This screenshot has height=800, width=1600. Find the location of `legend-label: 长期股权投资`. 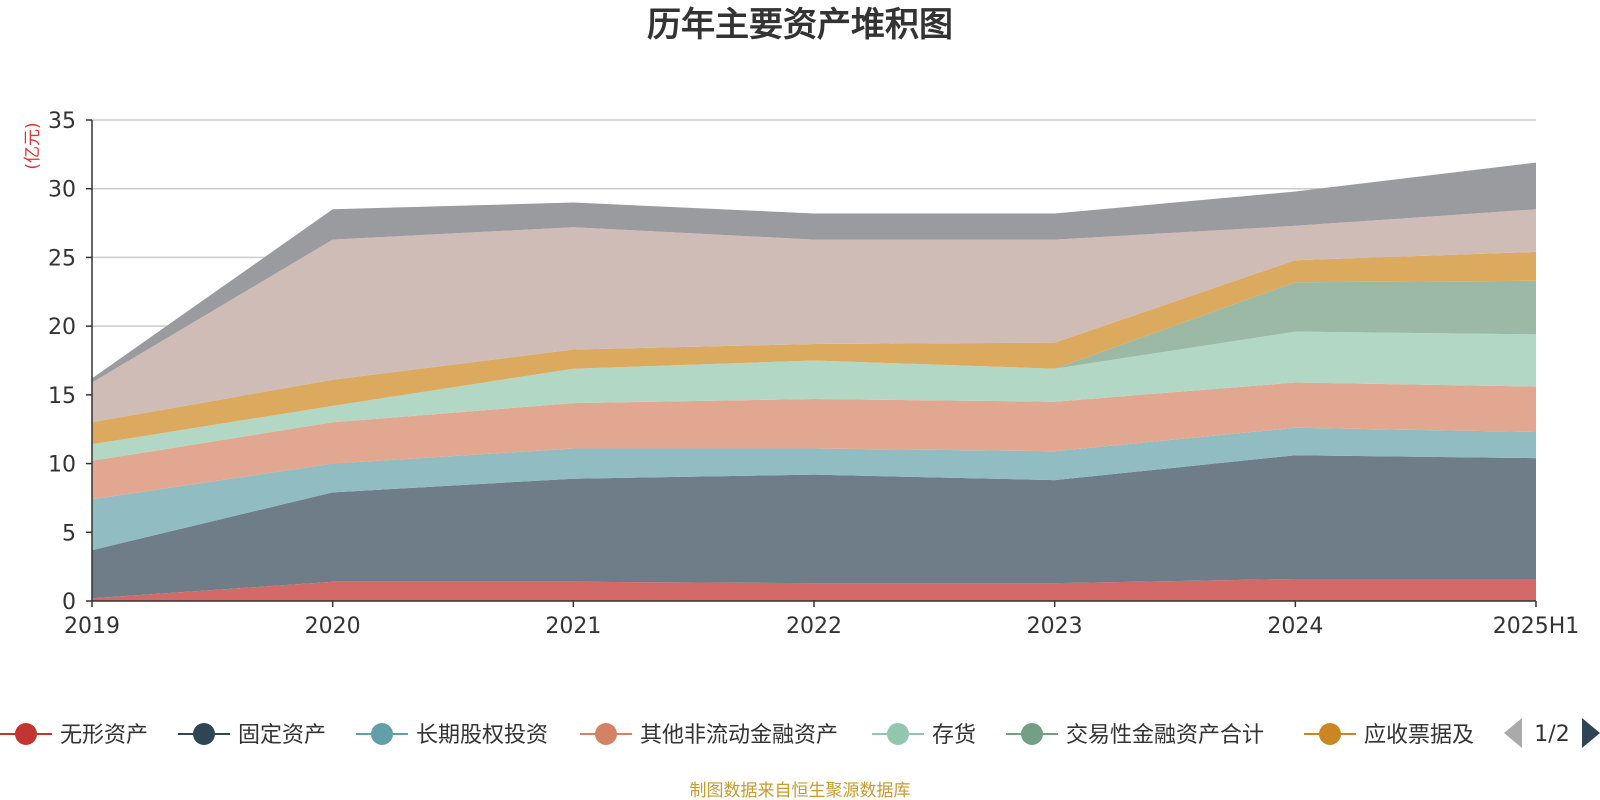

legend-label: 长期股权投资 is located at coordinates (482, 735).